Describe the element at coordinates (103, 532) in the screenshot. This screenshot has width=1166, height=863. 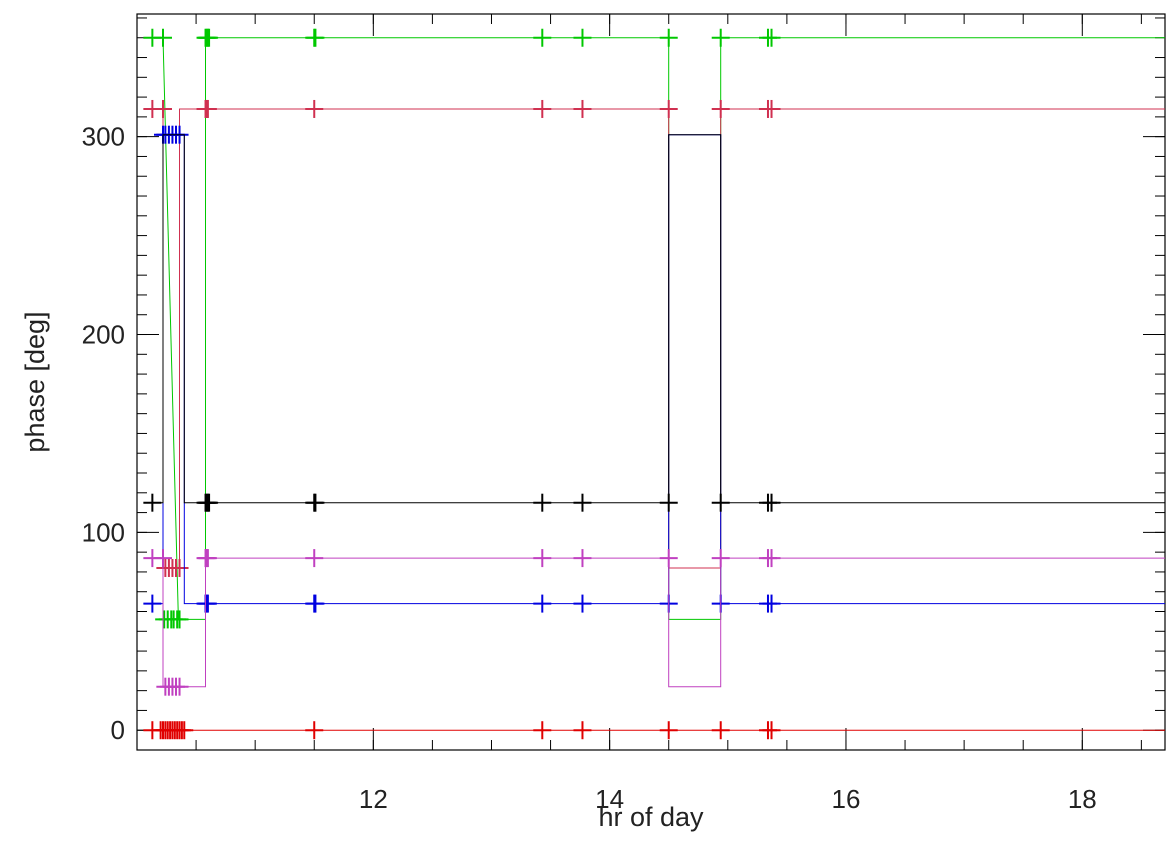
I see `y-tick-label: 100` at that location.